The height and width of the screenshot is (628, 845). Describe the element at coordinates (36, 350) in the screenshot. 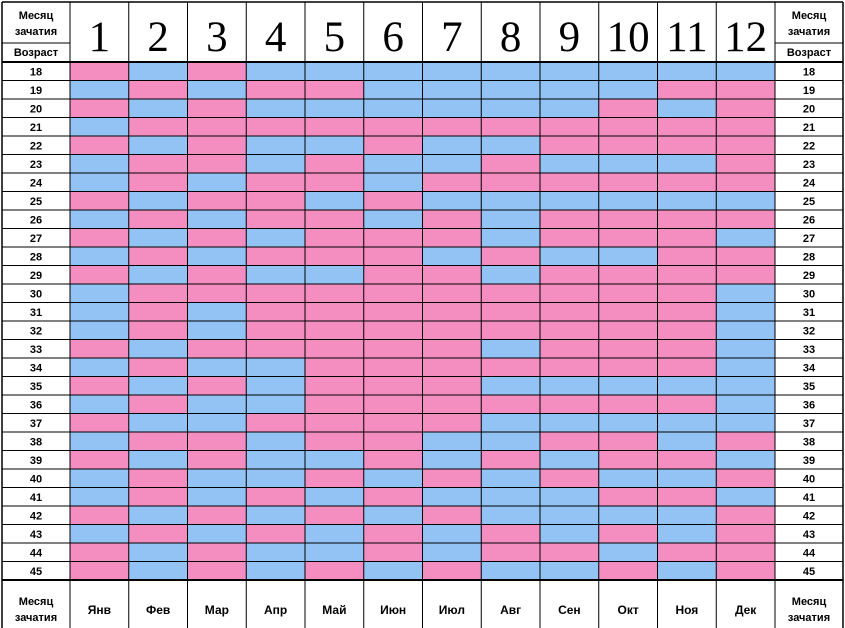

I see `age-label-left-33: 33` at that location.